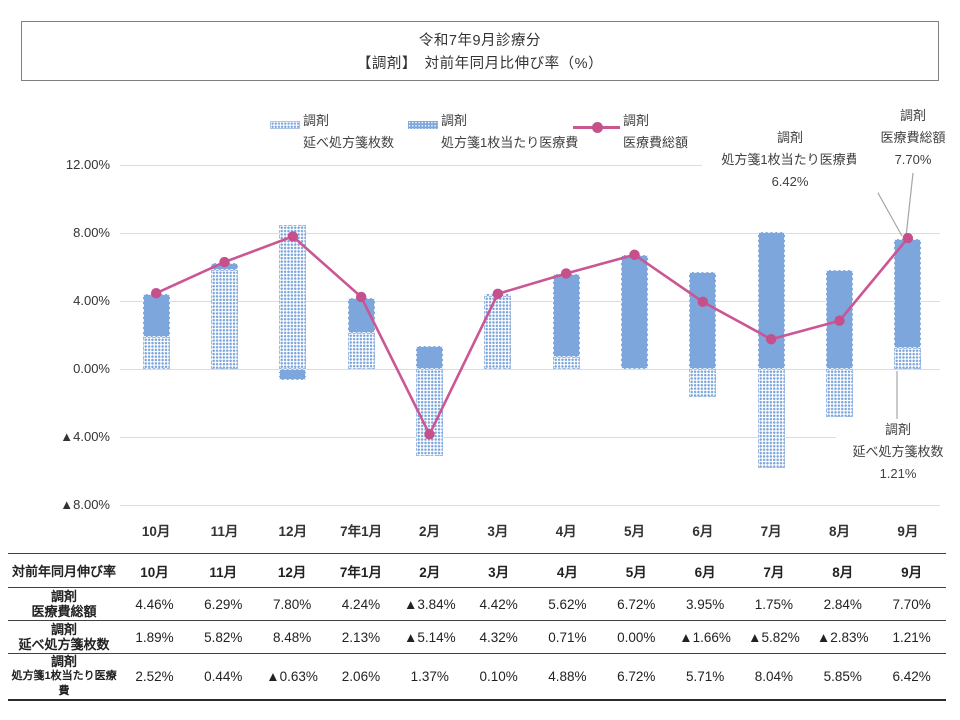  Describe the element at coordinates (429, 531) in the screenshot. I see `x-axis-month-label: 2月` at that location.